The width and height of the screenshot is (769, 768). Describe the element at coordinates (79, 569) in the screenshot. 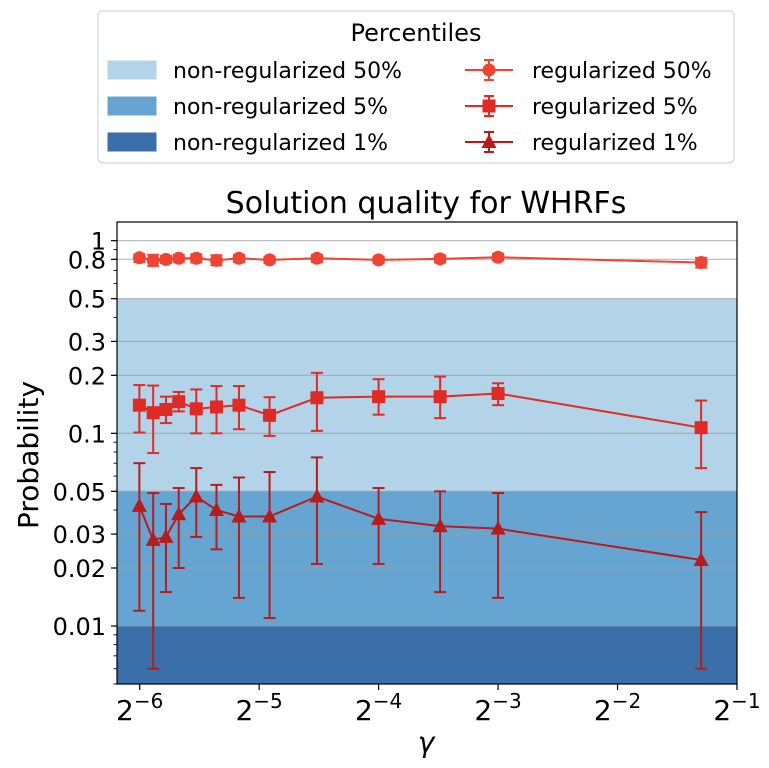

I see `y-tick-label-9: 0.02` at that location.